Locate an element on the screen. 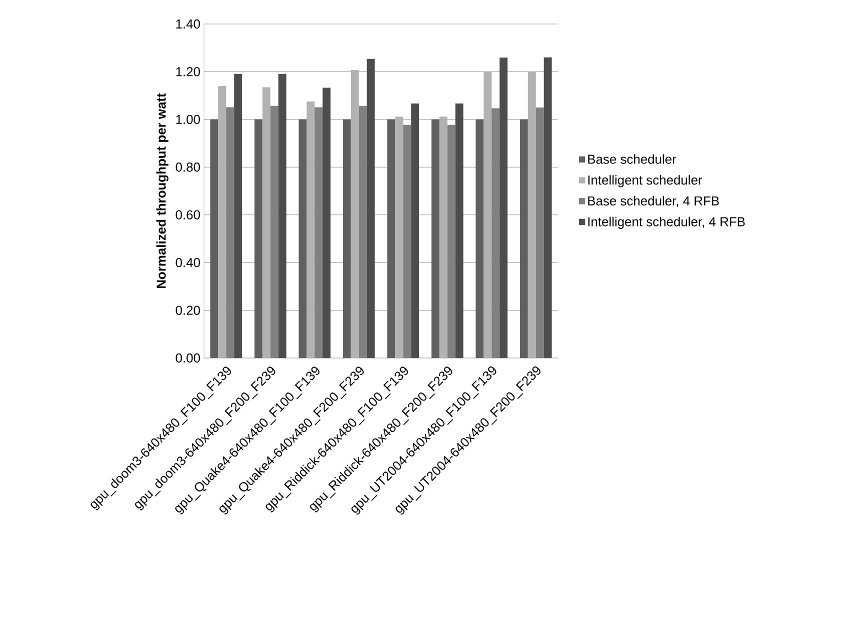  y-tick-label: 1.20 is located at coordinates (188, 71).